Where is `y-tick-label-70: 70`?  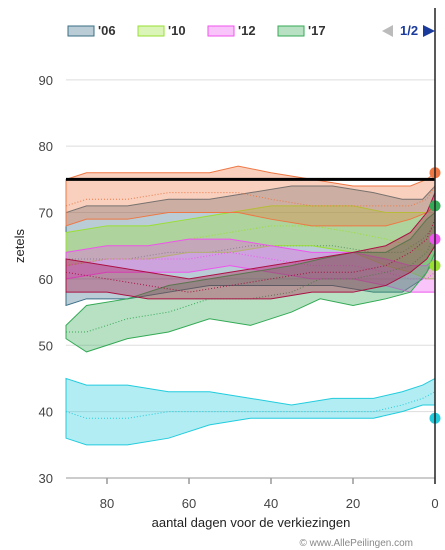
y-tick-label-70: 70 is located at coordinates (46, 213).